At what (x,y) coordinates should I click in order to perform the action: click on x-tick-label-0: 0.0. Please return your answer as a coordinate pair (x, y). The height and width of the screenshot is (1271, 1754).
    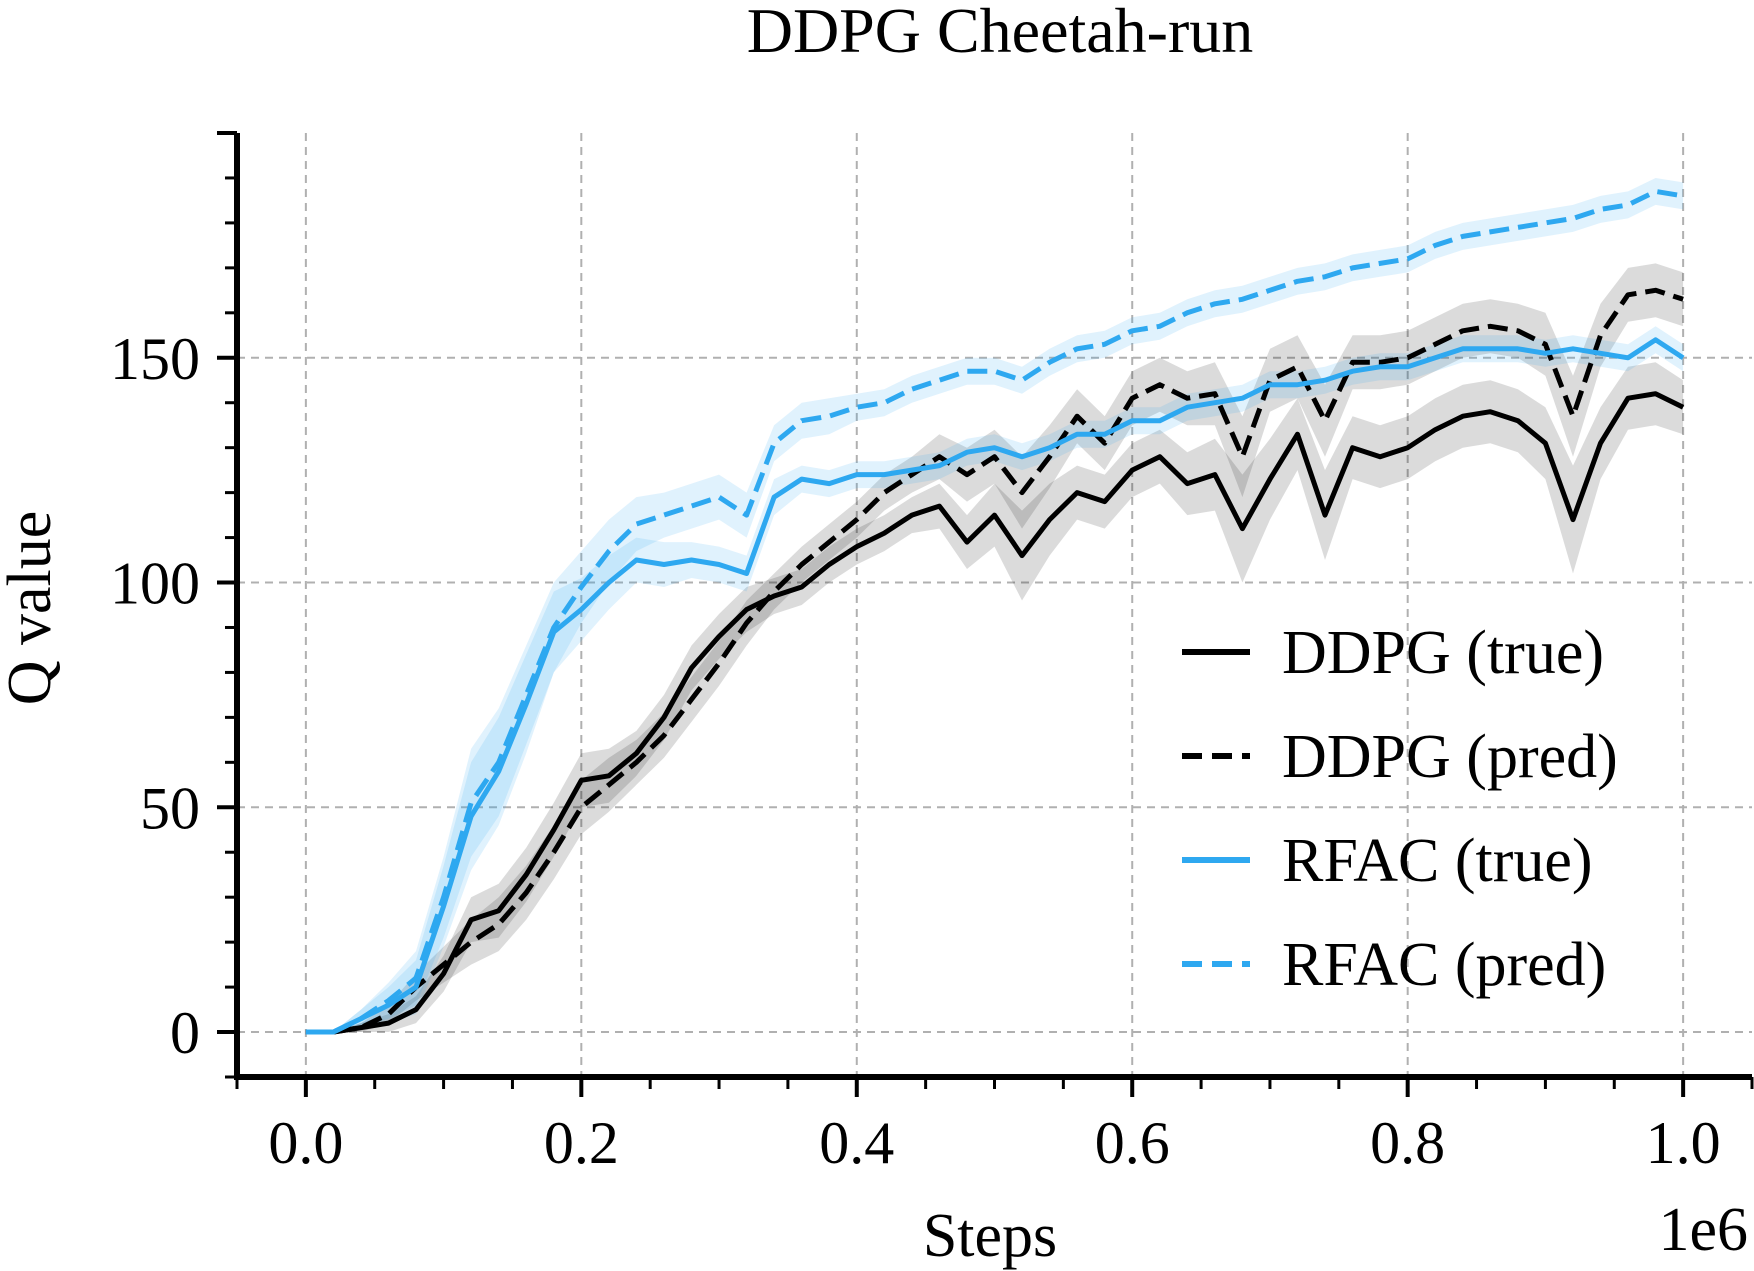
    Looking at the image, I should click on (305, 1143).